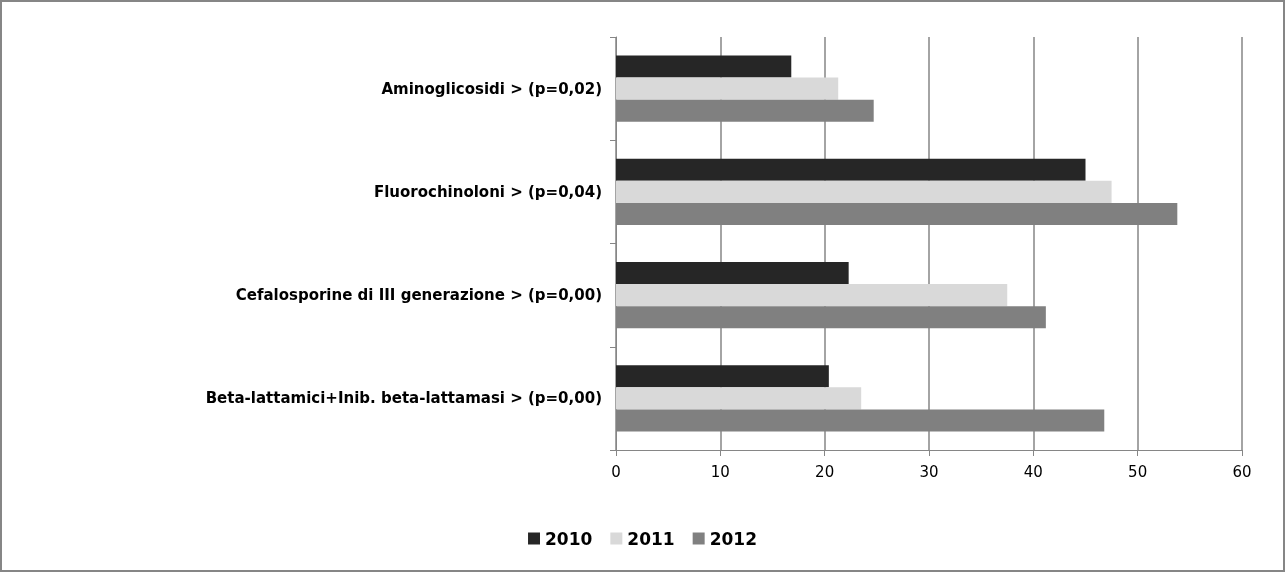 Image resolution: width=1285 pixels, height=572 pixels. Describe the element at coordinates (720, 471) in the screenshot. I see `x-tick-label: 10` at that location.